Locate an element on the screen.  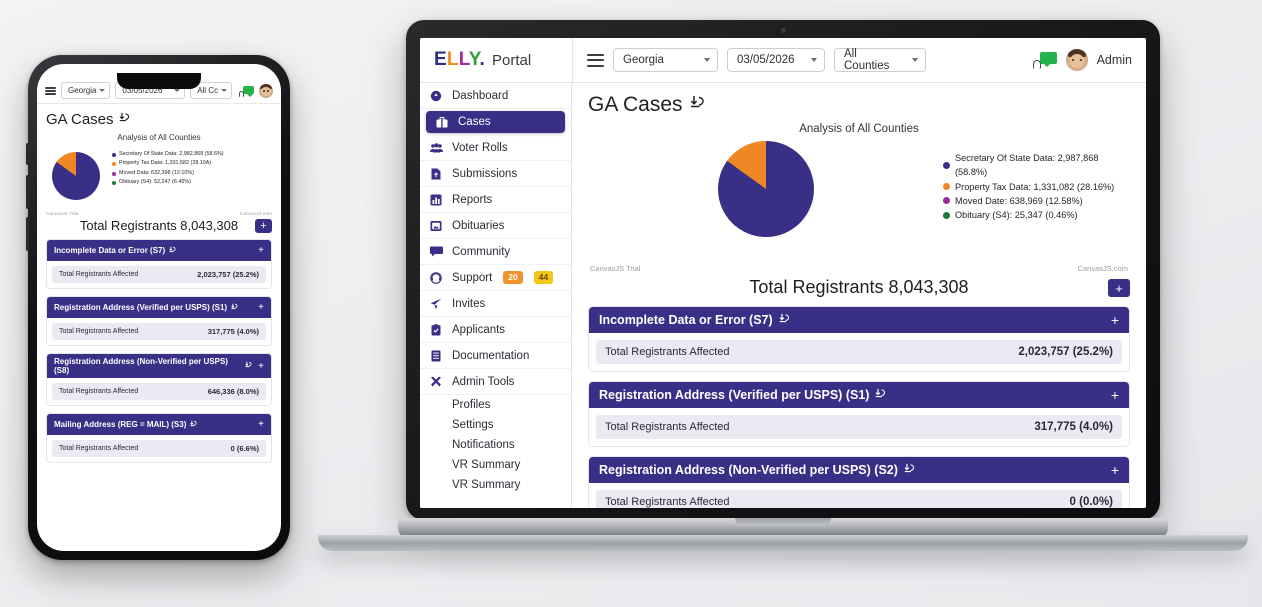
sidebar-item-obituaries: Obituaries is located at coordinates (495, 226).